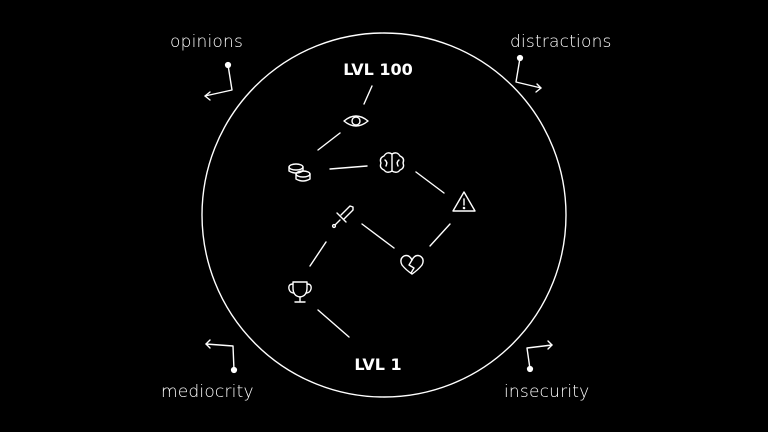  I want to click on warning-icon, so click(464, 201).